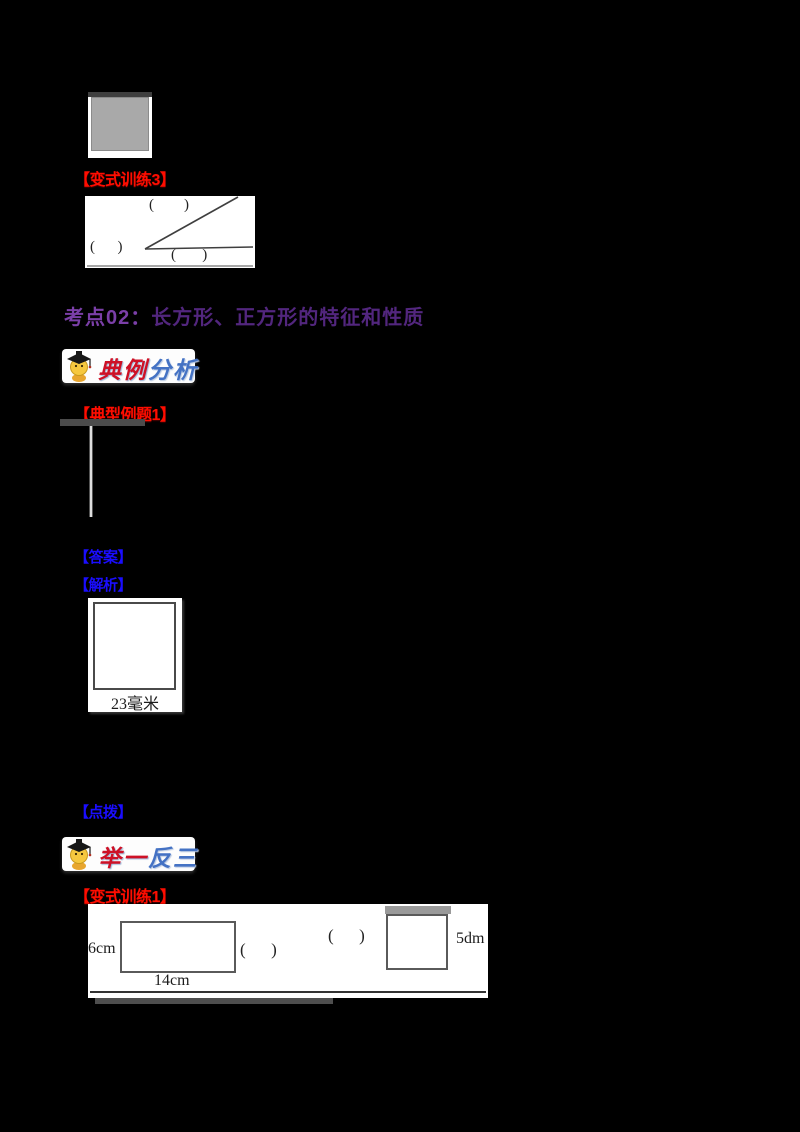  Describe the element at coordinates (123, 370) in the screenshot. I see `example-banner-red: 典例` at that location.